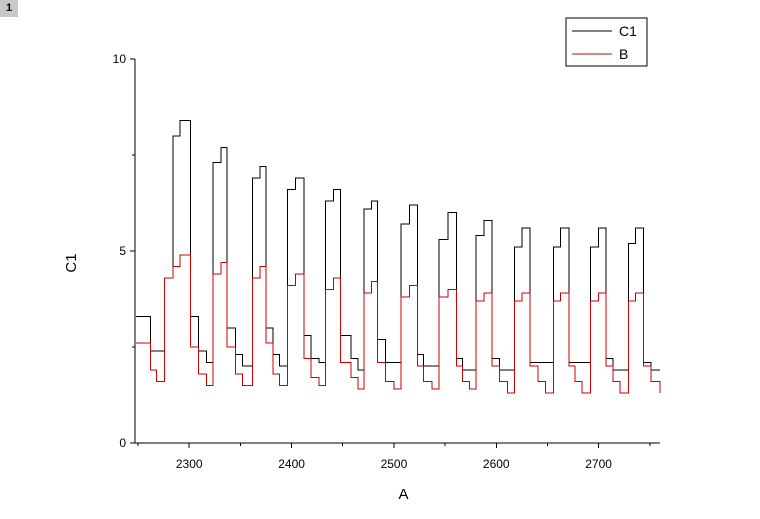 The image size is (760, 519). Describe the element at coordinates (623, 54) in the screenshot. I see `legend-label: B` at that location.